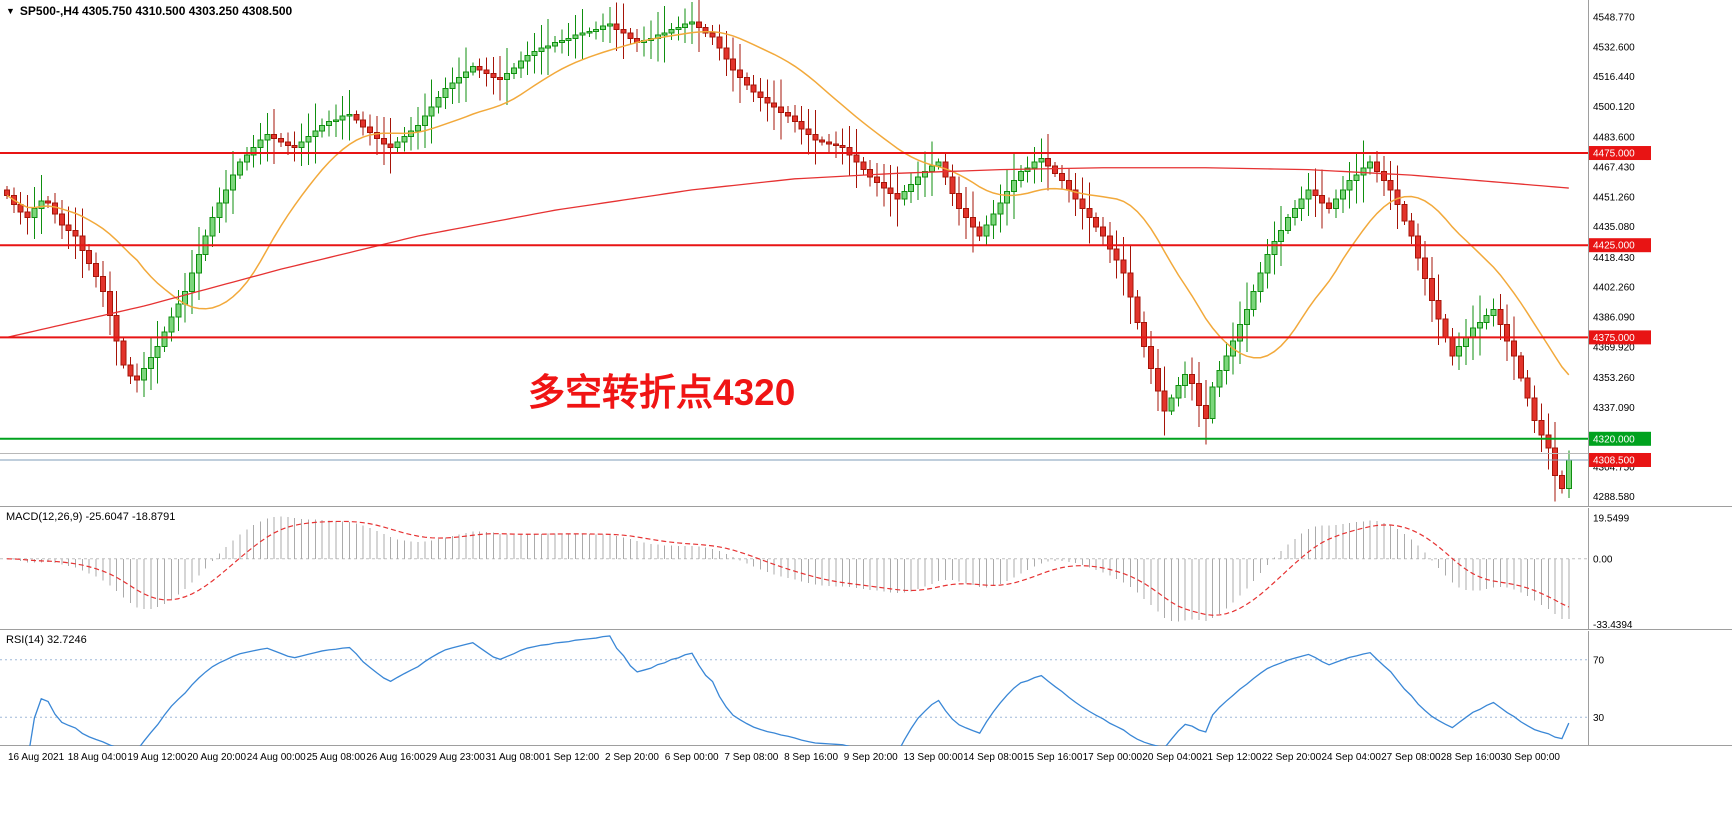  What do you see at coordinates (36, 757) in the screenshot?
I see `time-label: 16 Aug 2021` at bounding box center [36, 757].